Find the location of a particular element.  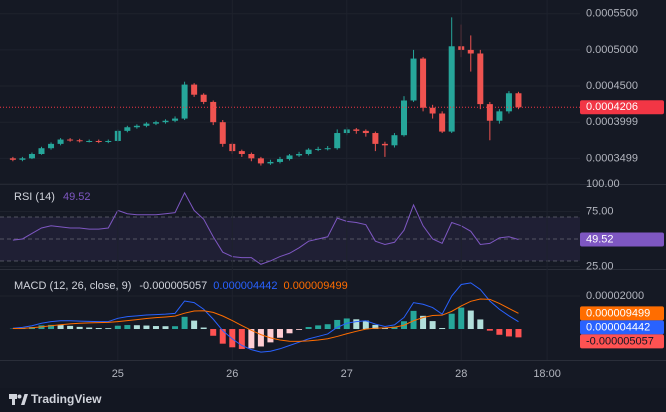

value-tag-label: 0.000009499 is located at coordinates (618, 313).